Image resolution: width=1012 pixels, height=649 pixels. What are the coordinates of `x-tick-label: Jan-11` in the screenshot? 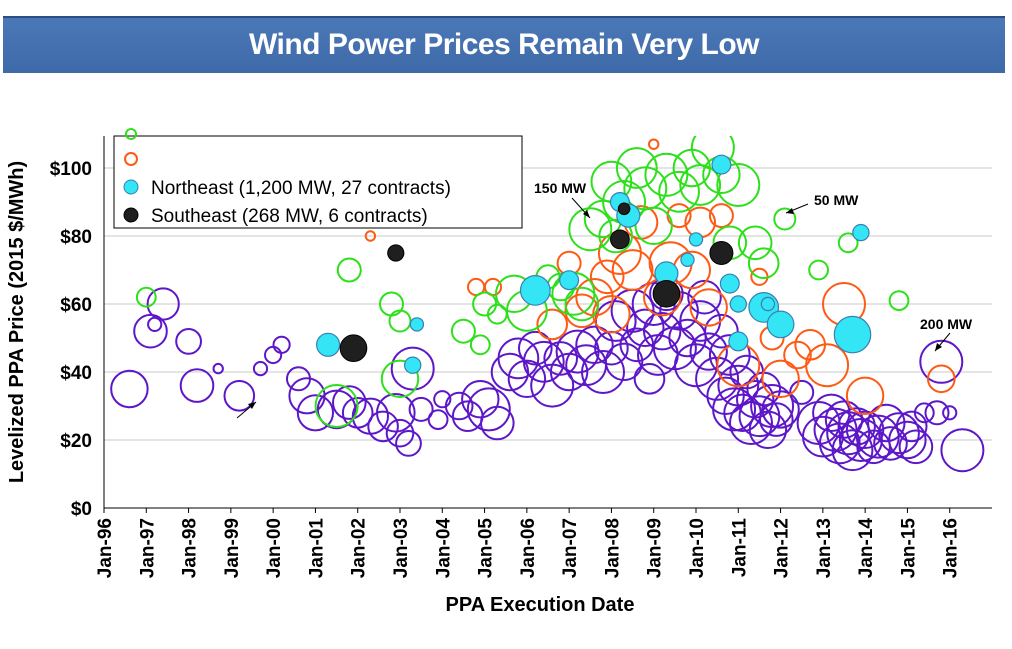 It's located at (739, 548).